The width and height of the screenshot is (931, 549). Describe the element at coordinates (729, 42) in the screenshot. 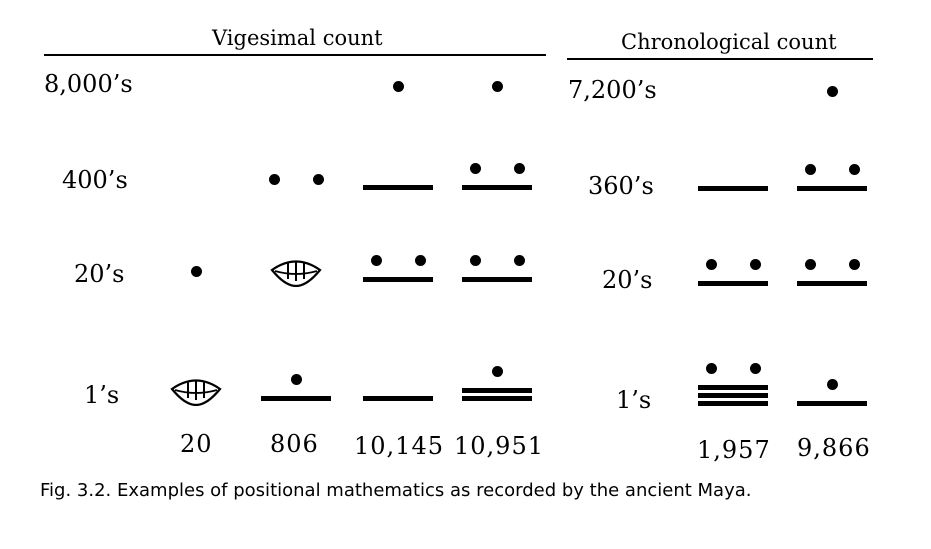

I see `chronological-header: Chronological count` at that location.